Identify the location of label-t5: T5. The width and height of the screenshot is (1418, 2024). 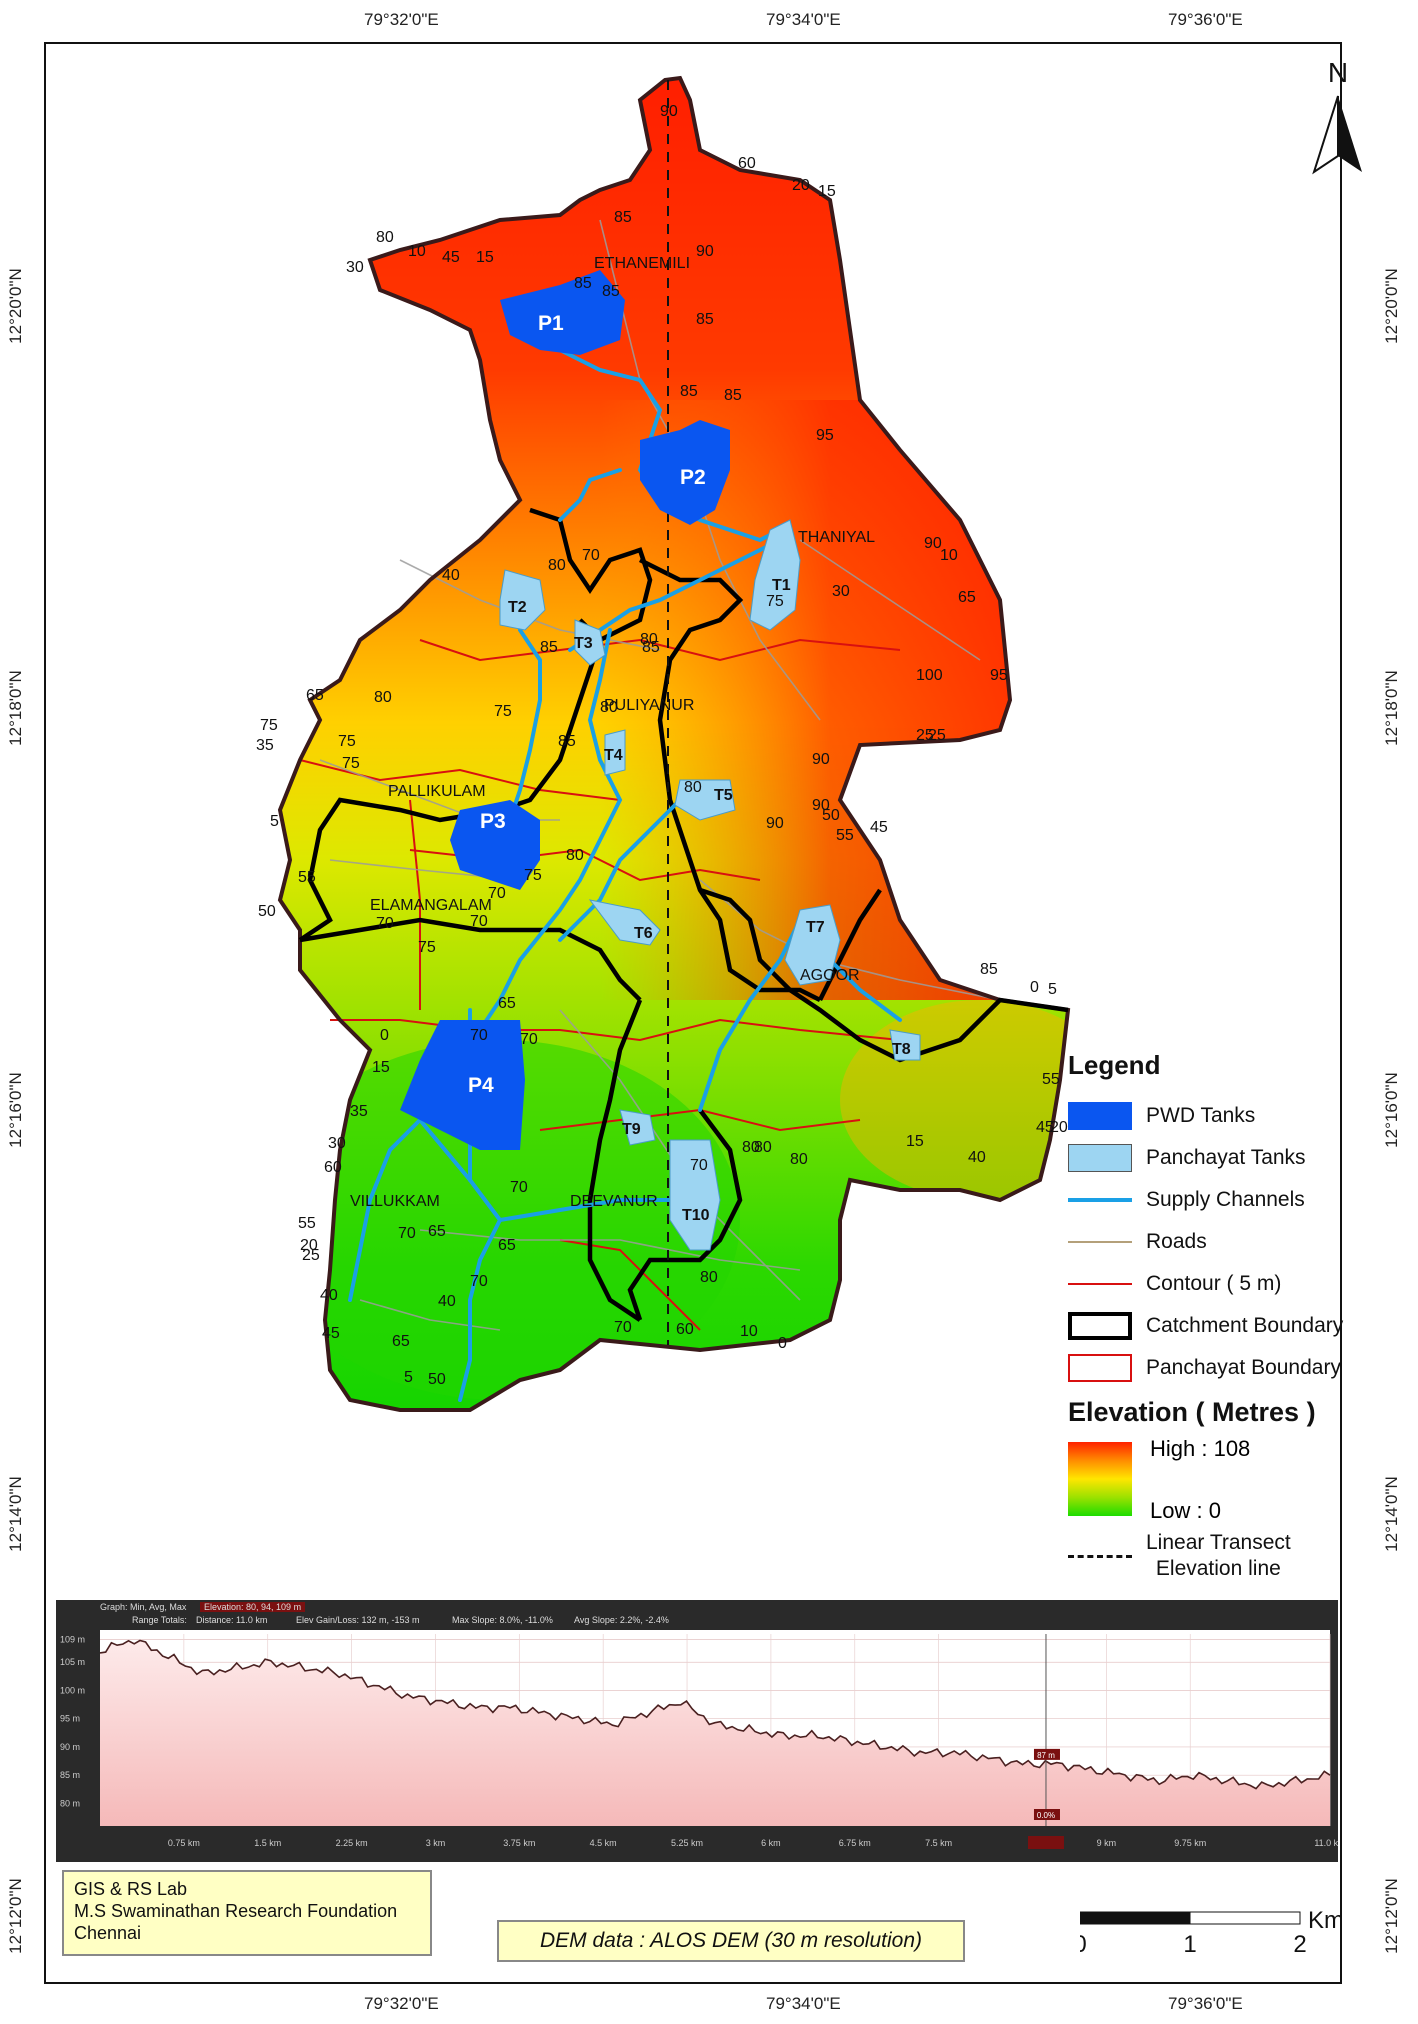
(723, 795).